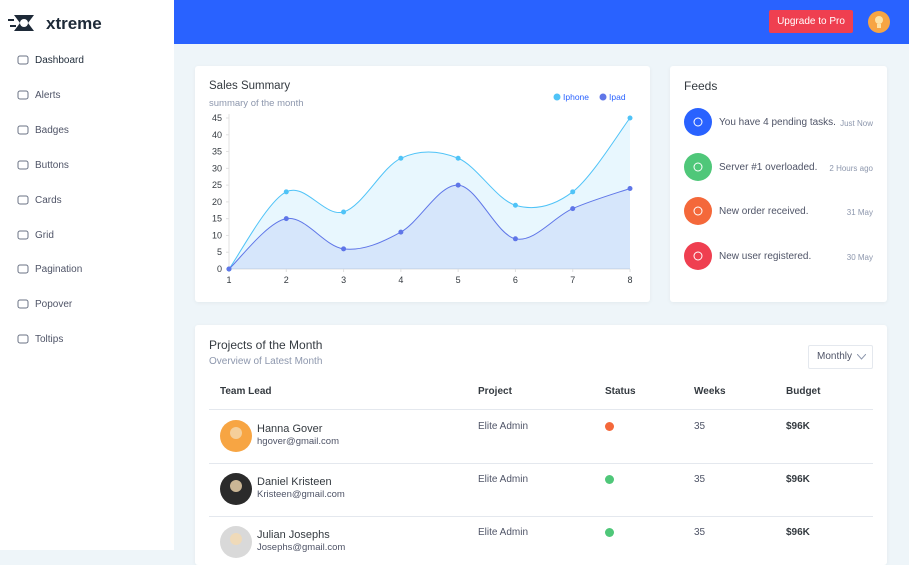  What do you see at coordinates (777, 122) in the screenshot?
I see `feed-text: You have 4 pending tasks.` at bounding box center [777, 122].